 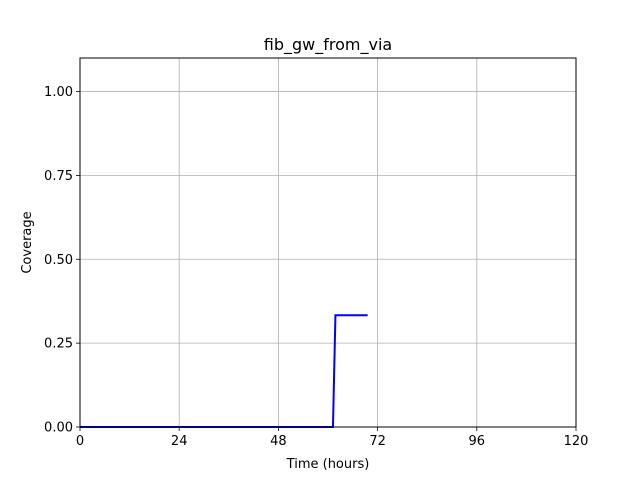 What do you see at coordinates (328, 45) in the screenshot?
I see `chart-title: fib_gw_from_via` at bounding box center [328, 45].